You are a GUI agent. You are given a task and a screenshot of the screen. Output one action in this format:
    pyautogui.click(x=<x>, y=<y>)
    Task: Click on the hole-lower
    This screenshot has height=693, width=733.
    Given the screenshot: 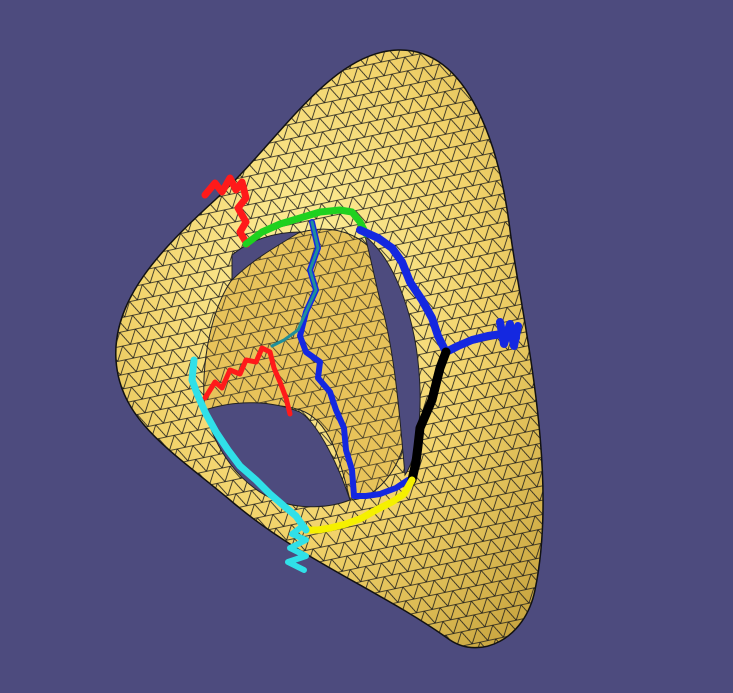 What is the action you would take?
    pyautogui.click(x=277, y=455)
    